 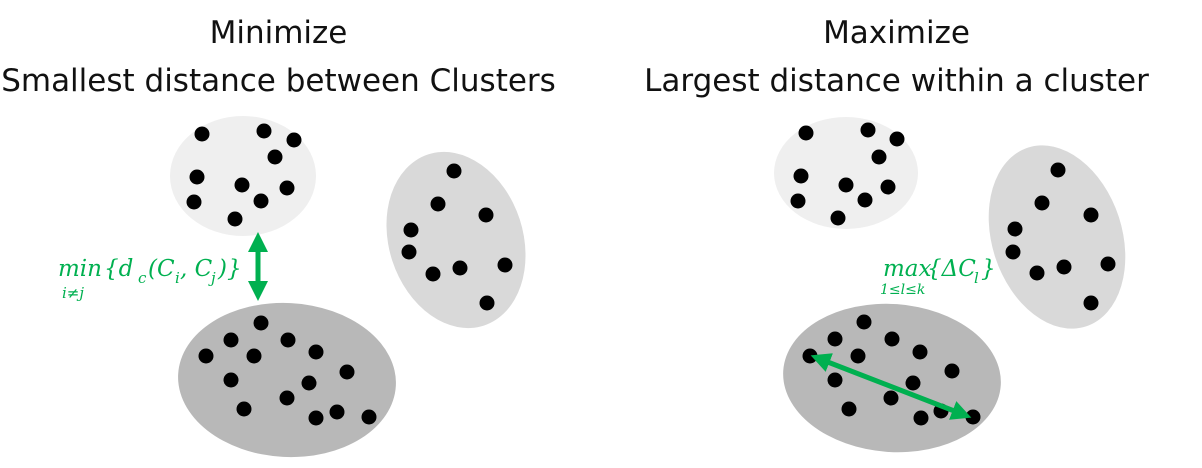 What do you see at coordinates (118, 269) in the screenshot?
I see `formula-body: {d` at bounding box center [118, 269].